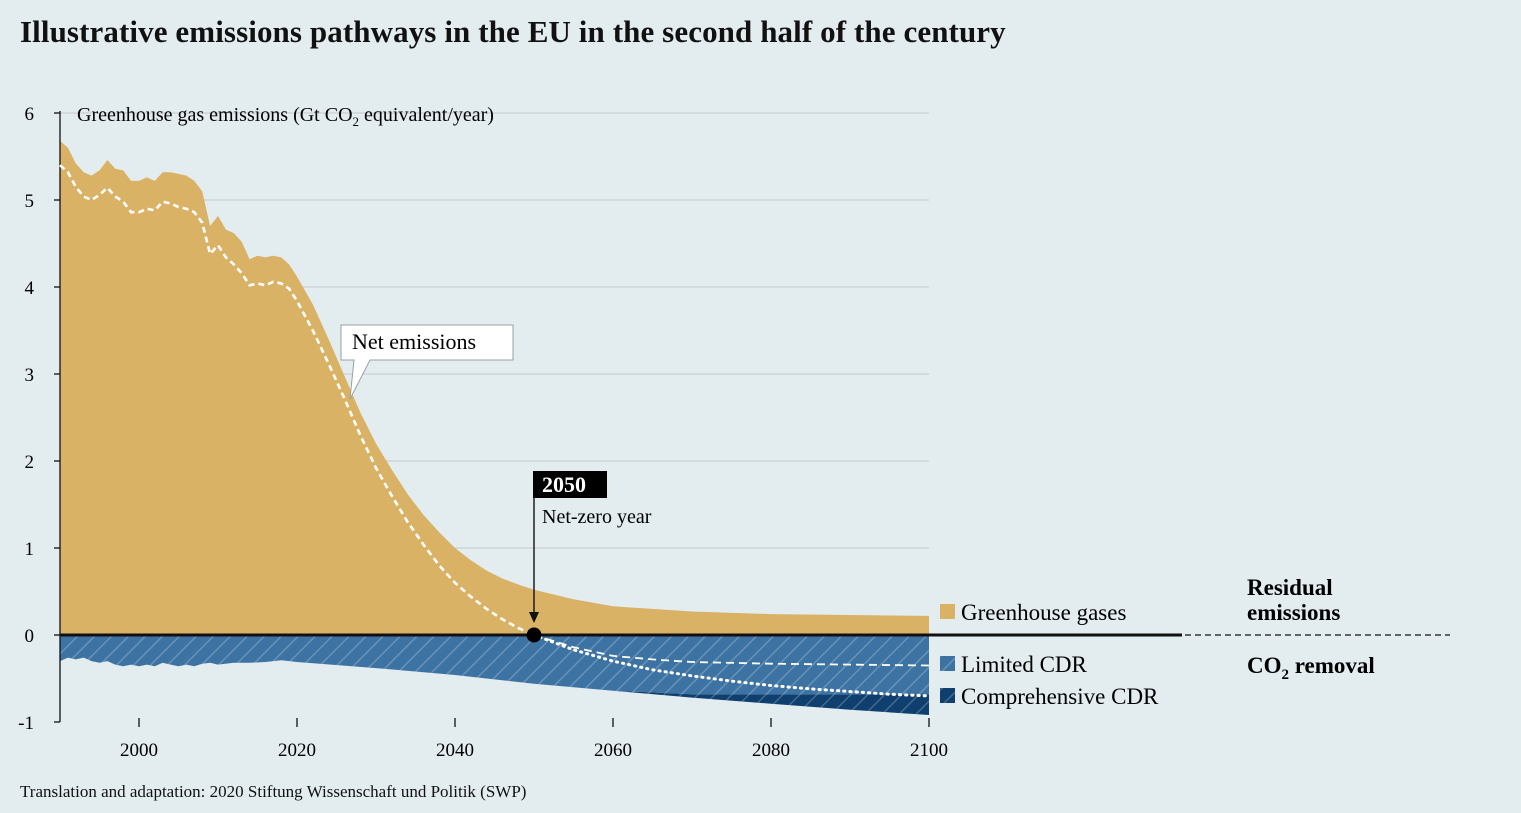  I want to click on y-tick-label-0: 0, so click(30, 636).